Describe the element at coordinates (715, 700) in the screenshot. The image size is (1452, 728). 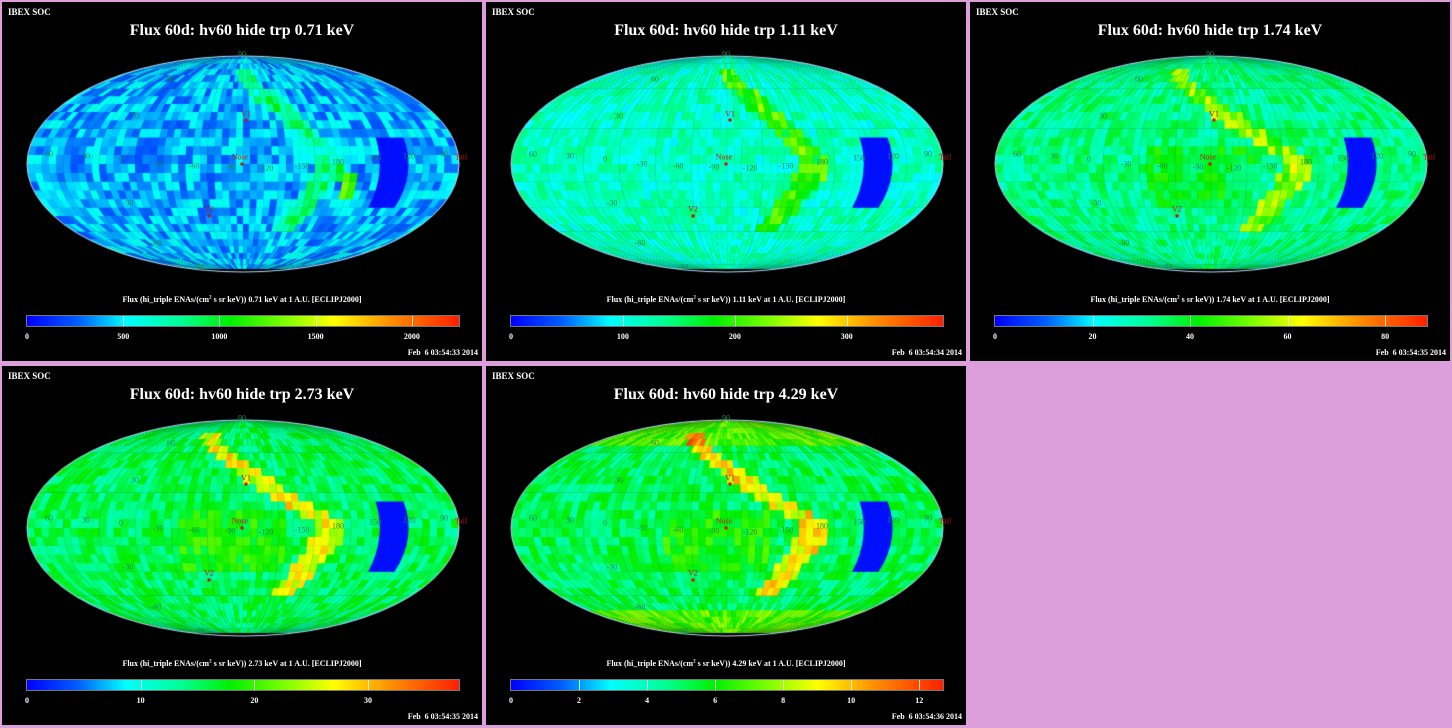
I see `colorbar-tick-label: 6` at that location.